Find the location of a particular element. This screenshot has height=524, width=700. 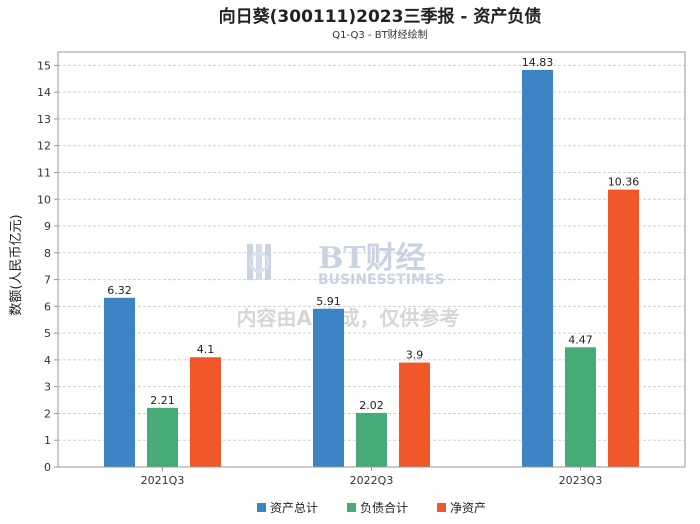

y-tick-label: 15 is located at coordinates (44, 65).